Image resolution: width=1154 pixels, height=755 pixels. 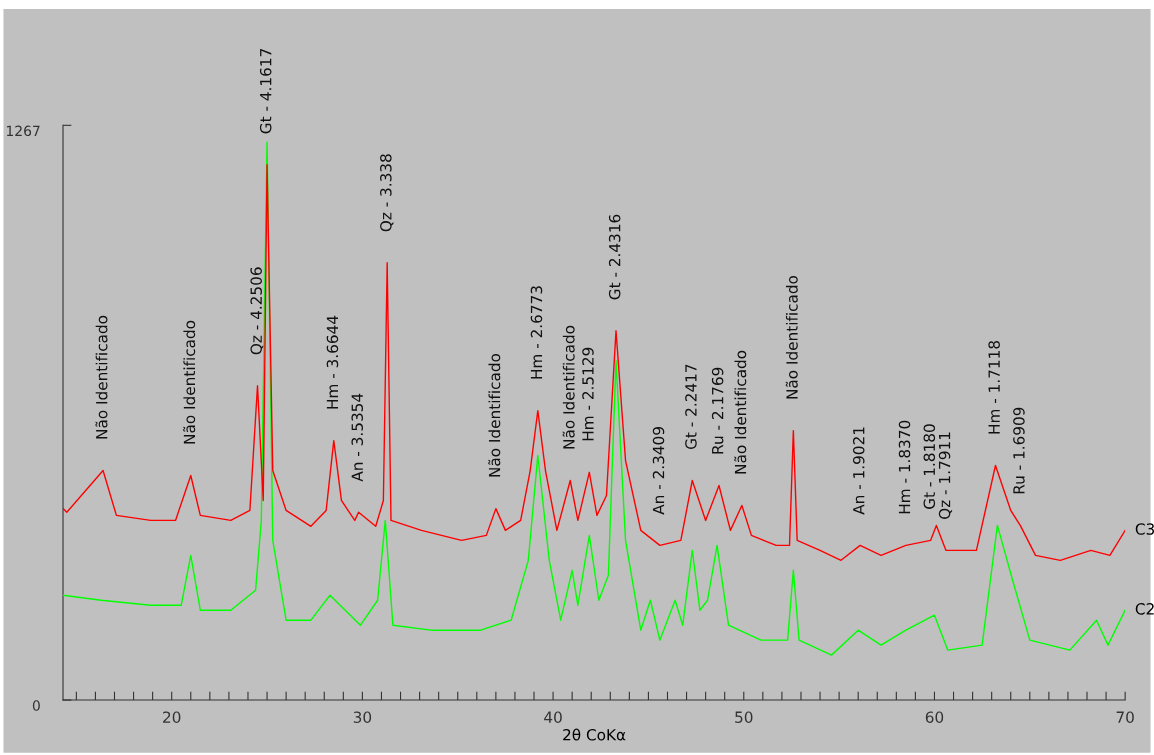 I want to click on y-tick-label: 0, so click(x=36, y=705).